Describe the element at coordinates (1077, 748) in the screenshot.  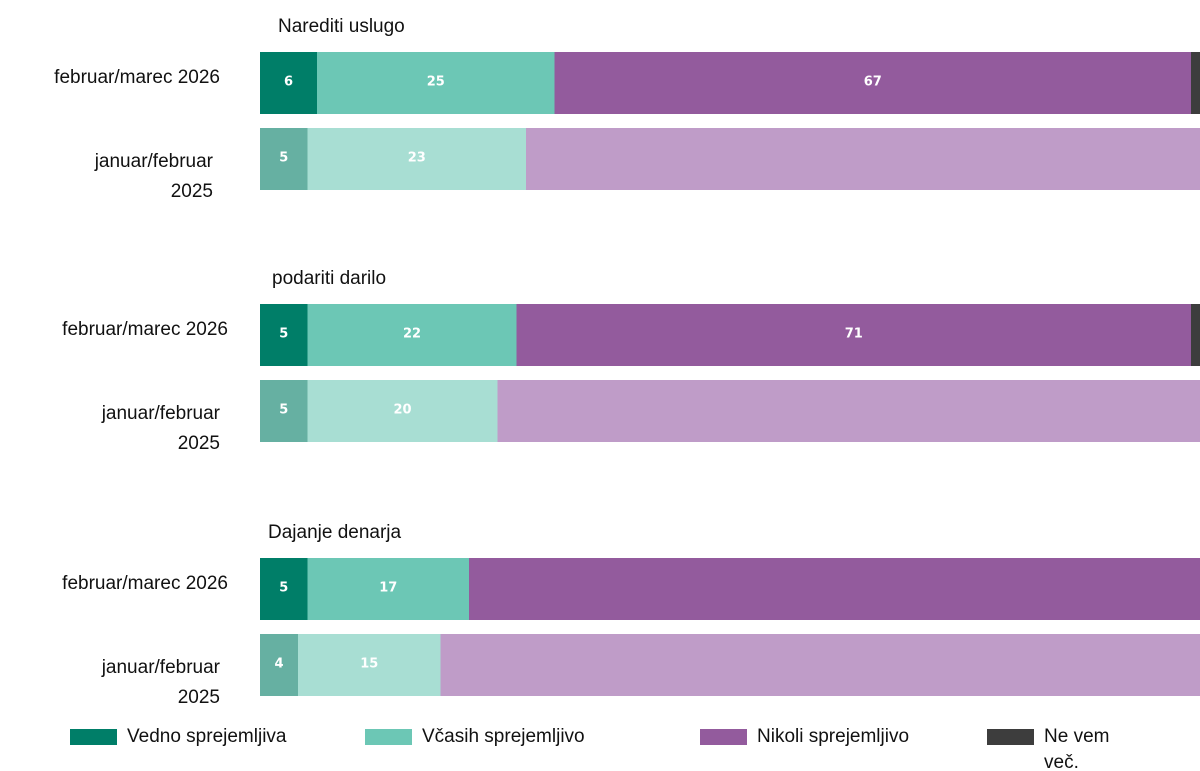
I see `legend-label: Ne vem več.` at that location.